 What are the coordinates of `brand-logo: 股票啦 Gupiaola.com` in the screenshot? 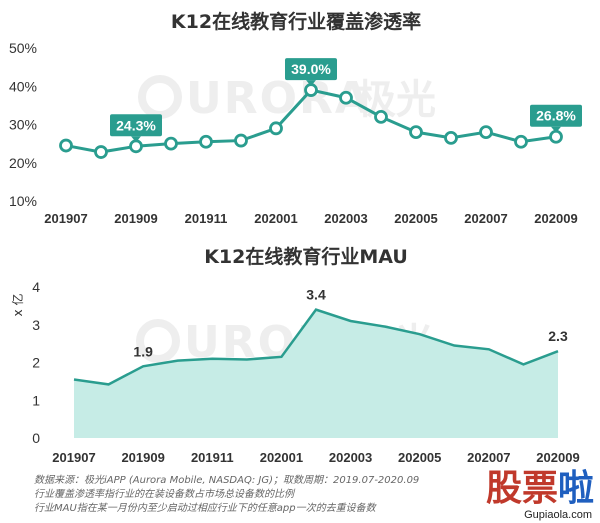 It's located at (540, 494).